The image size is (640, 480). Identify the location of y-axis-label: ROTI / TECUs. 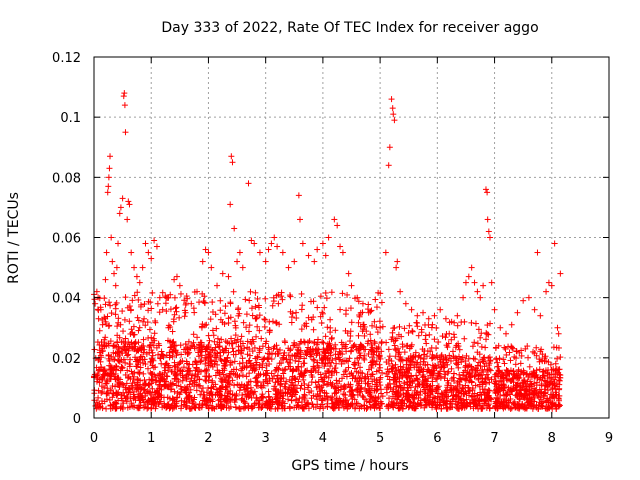
(14, 238).